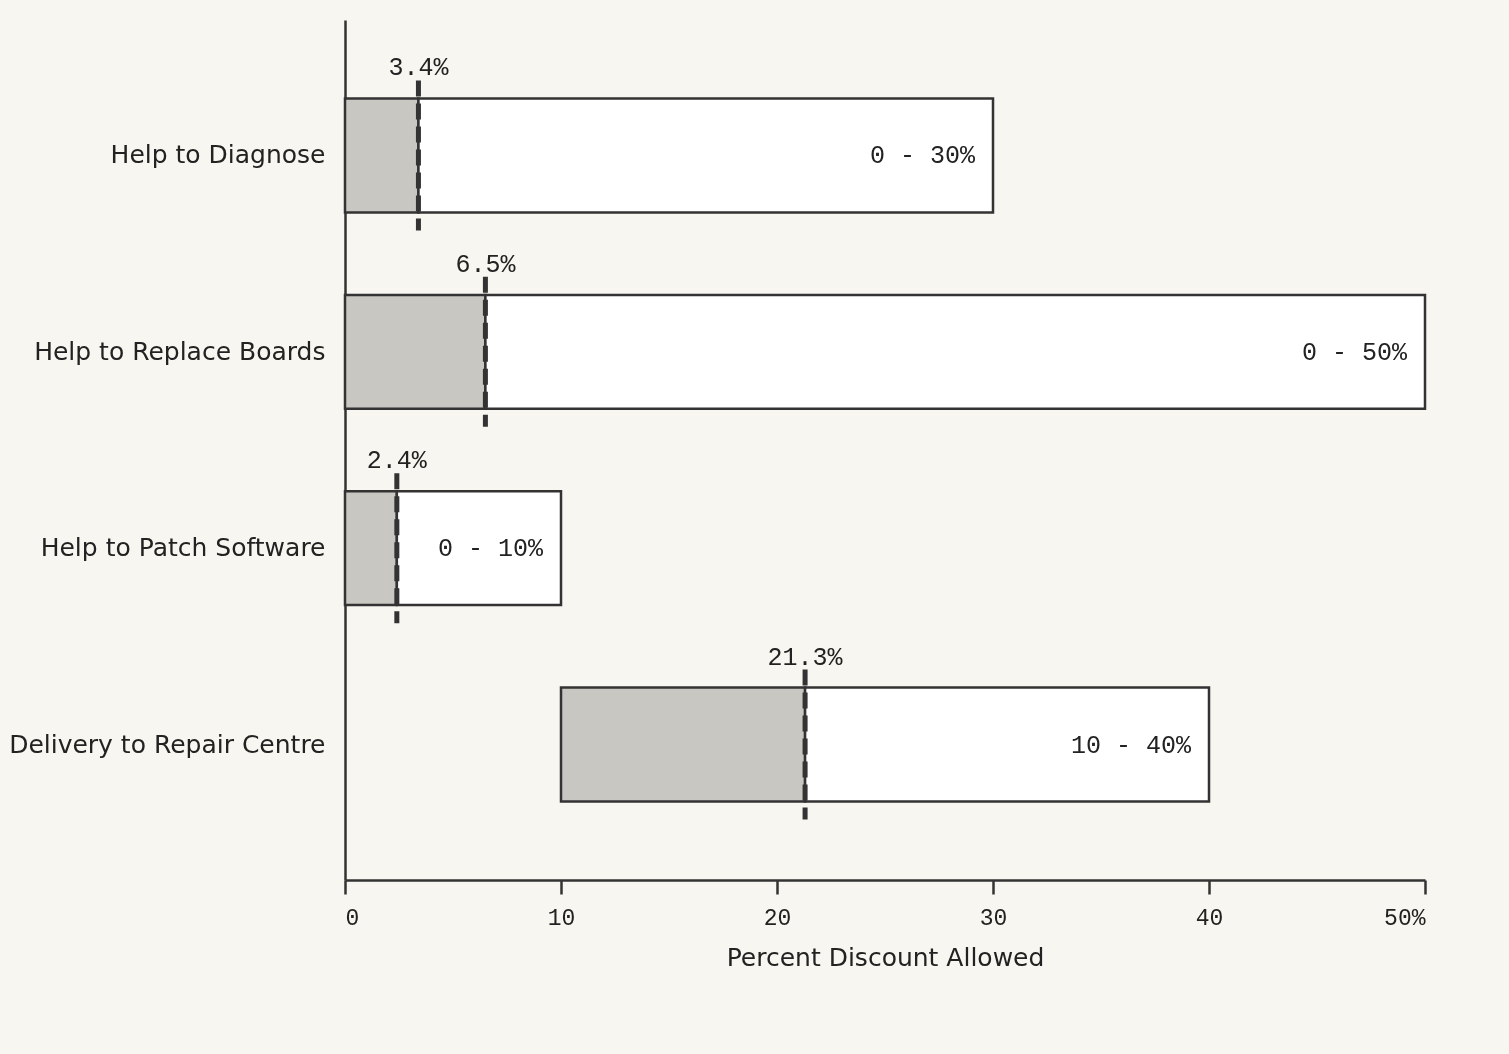  What do you see at coordinates (397, 462) in the screenshot?
I see `annotation: 2.4%` at bounding box center [397, 462].